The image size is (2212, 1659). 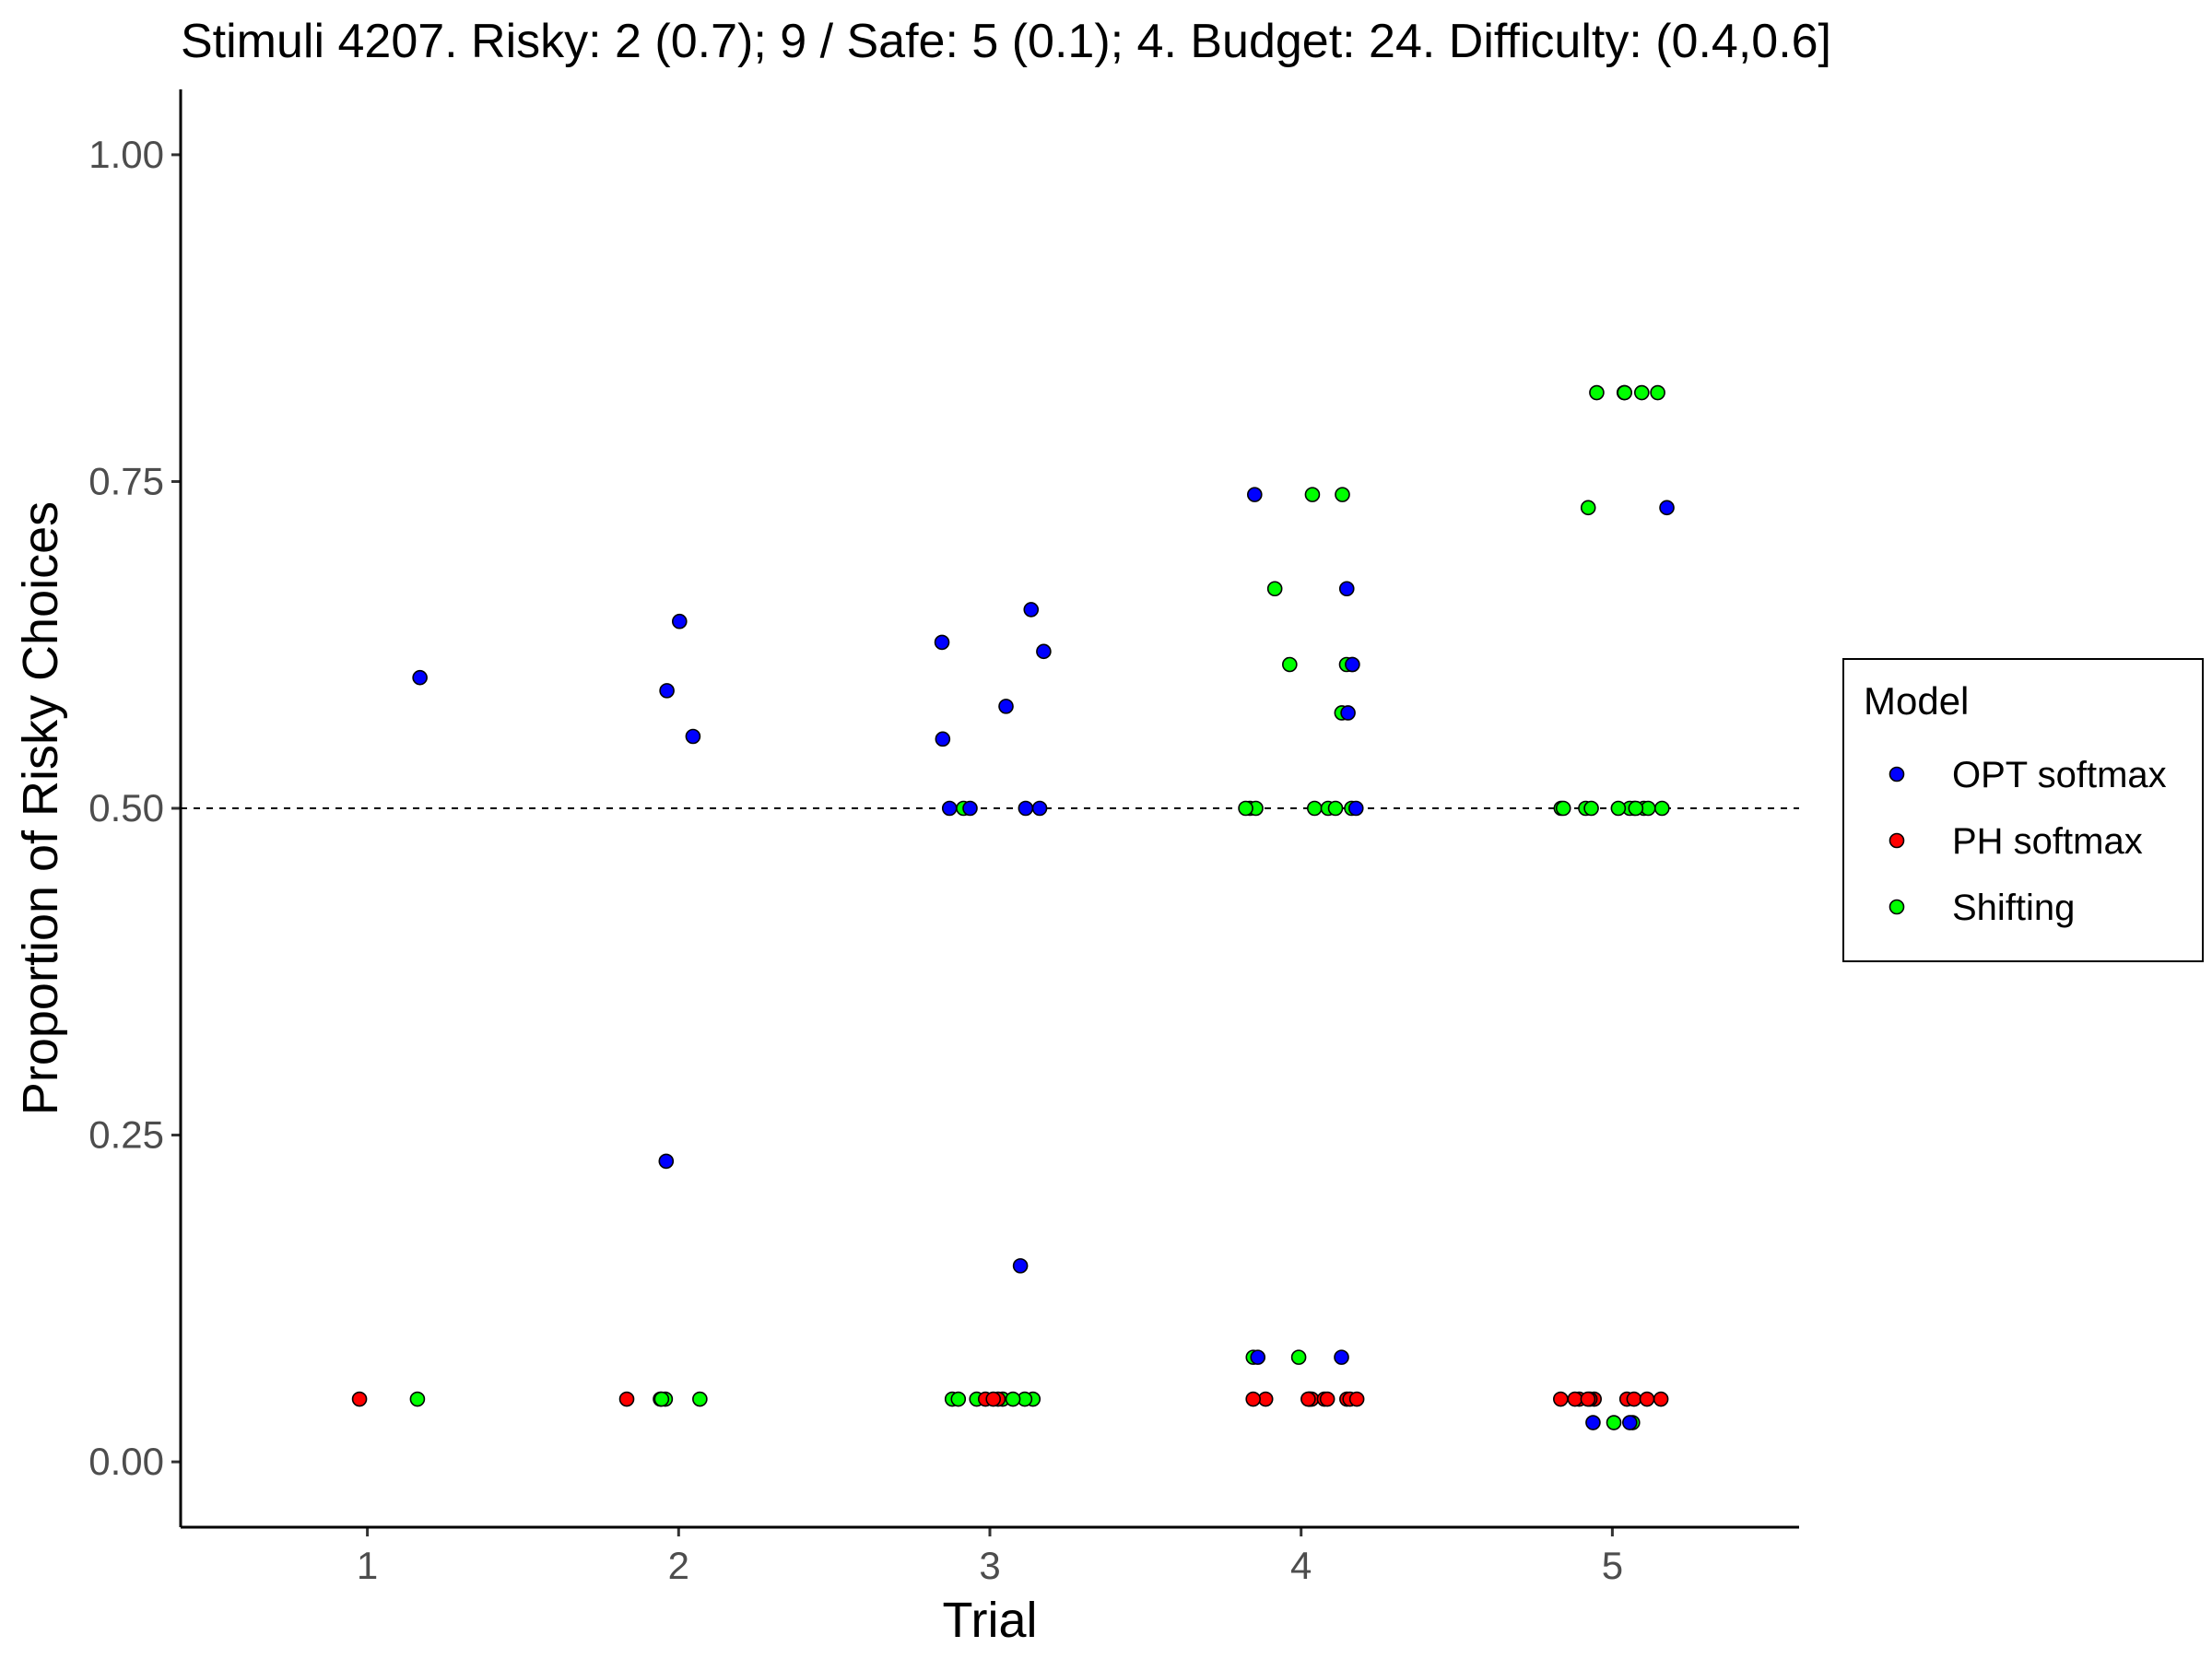 I want to click on x-tick-label: 4, so click(x=1301, y=1565).